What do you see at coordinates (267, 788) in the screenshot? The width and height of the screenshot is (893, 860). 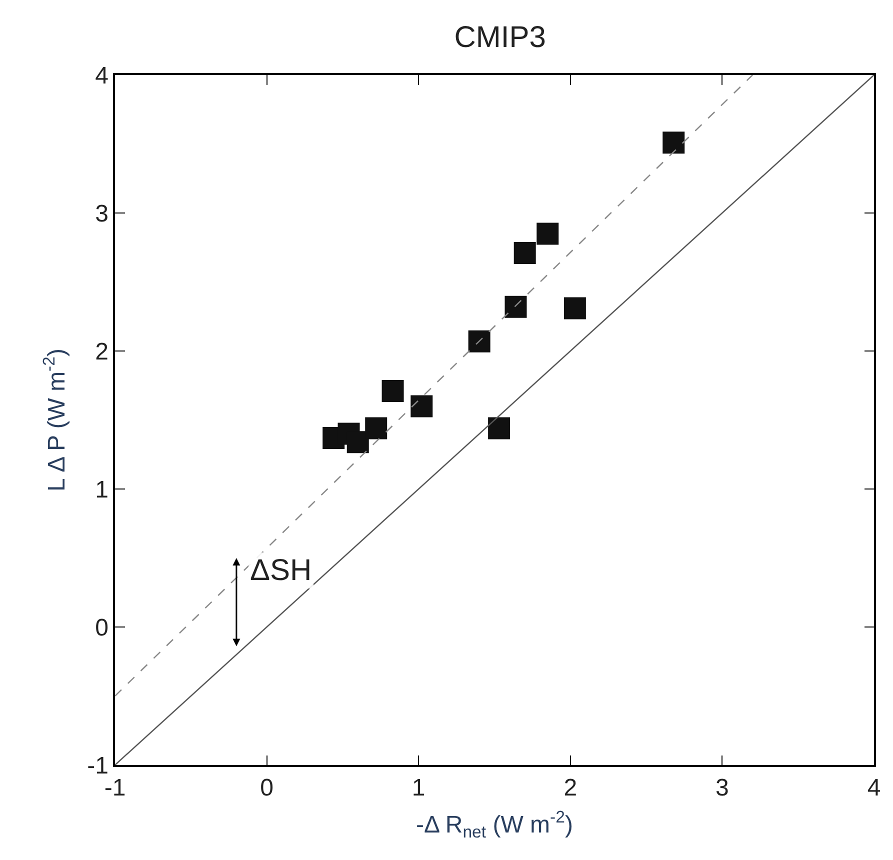 I see `x-tick-label: 0` at bounding box center [267, 788].